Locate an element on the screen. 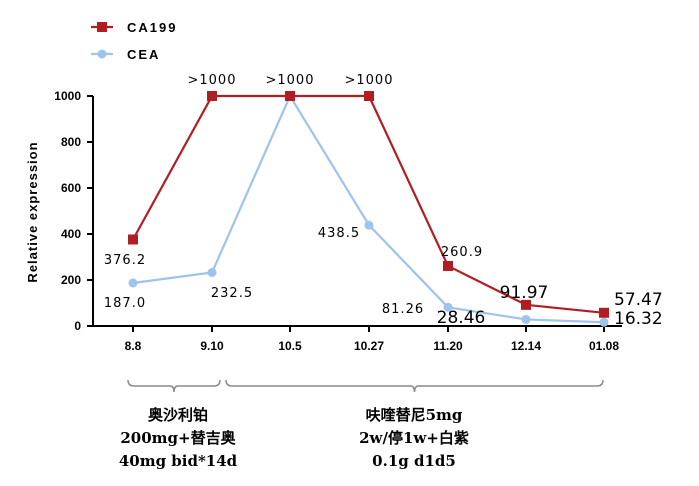 The image size is (699, 486). x-tick-label: 10.5 is located at coordinates (290, 346).